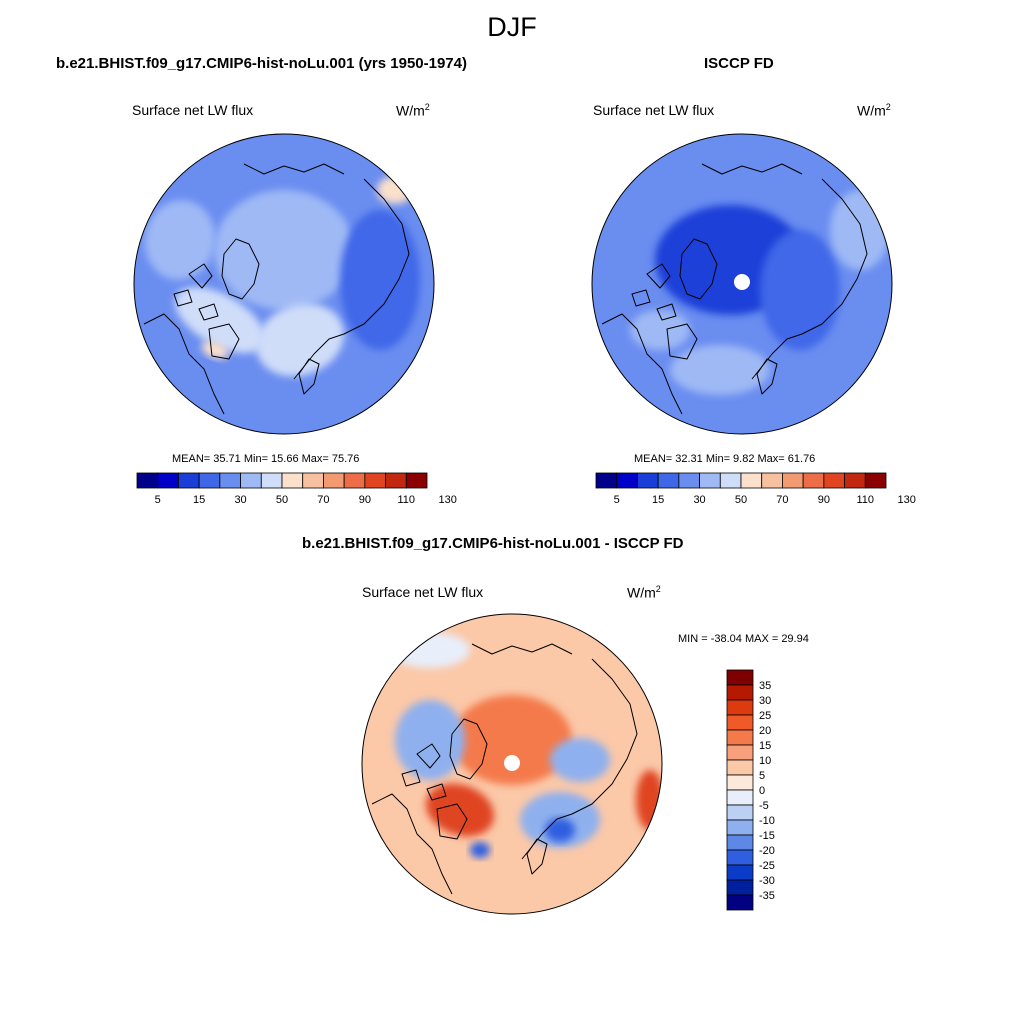  I want to click on panel3-stats: MIN = -38.04 MAX = 29.94, so click(743, 639).